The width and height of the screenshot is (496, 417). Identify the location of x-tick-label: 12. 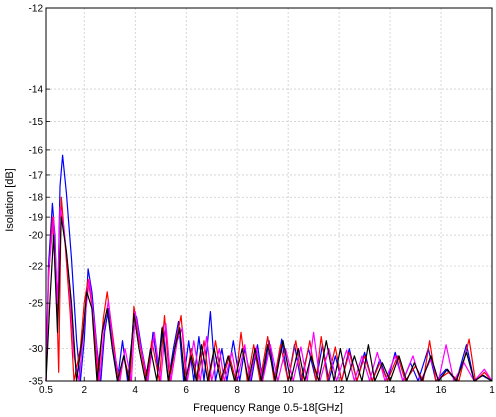
(340, 390).